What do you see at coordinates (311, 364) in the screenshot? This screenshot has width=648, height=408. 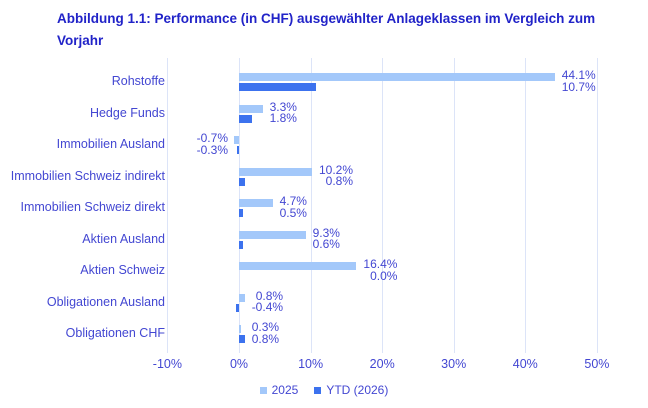 I see `x-axis-tick-label: 10%` at bounding box center [311, 364].